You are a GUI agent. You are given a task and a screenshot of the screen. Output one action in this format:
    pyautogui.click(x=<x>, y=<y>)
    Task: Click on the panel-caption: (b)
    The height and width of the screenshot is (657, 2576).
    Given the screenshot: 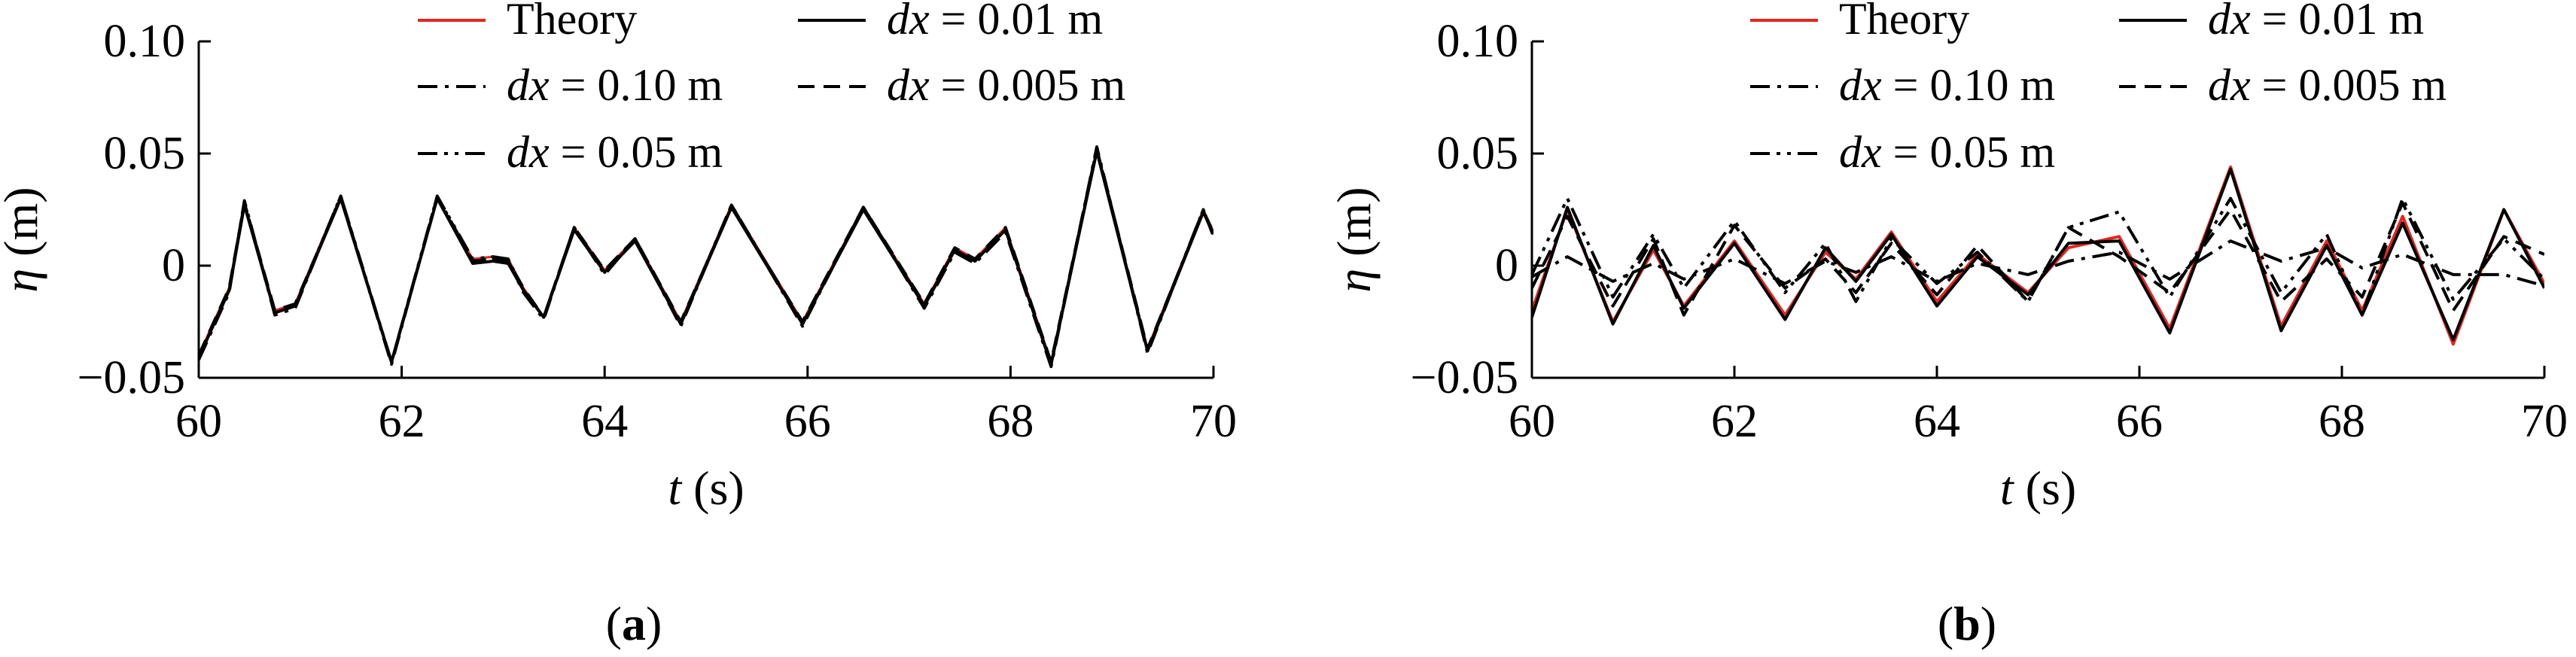 What is the action you would take?
    pyautogui.click(x=1967, y=623)
    